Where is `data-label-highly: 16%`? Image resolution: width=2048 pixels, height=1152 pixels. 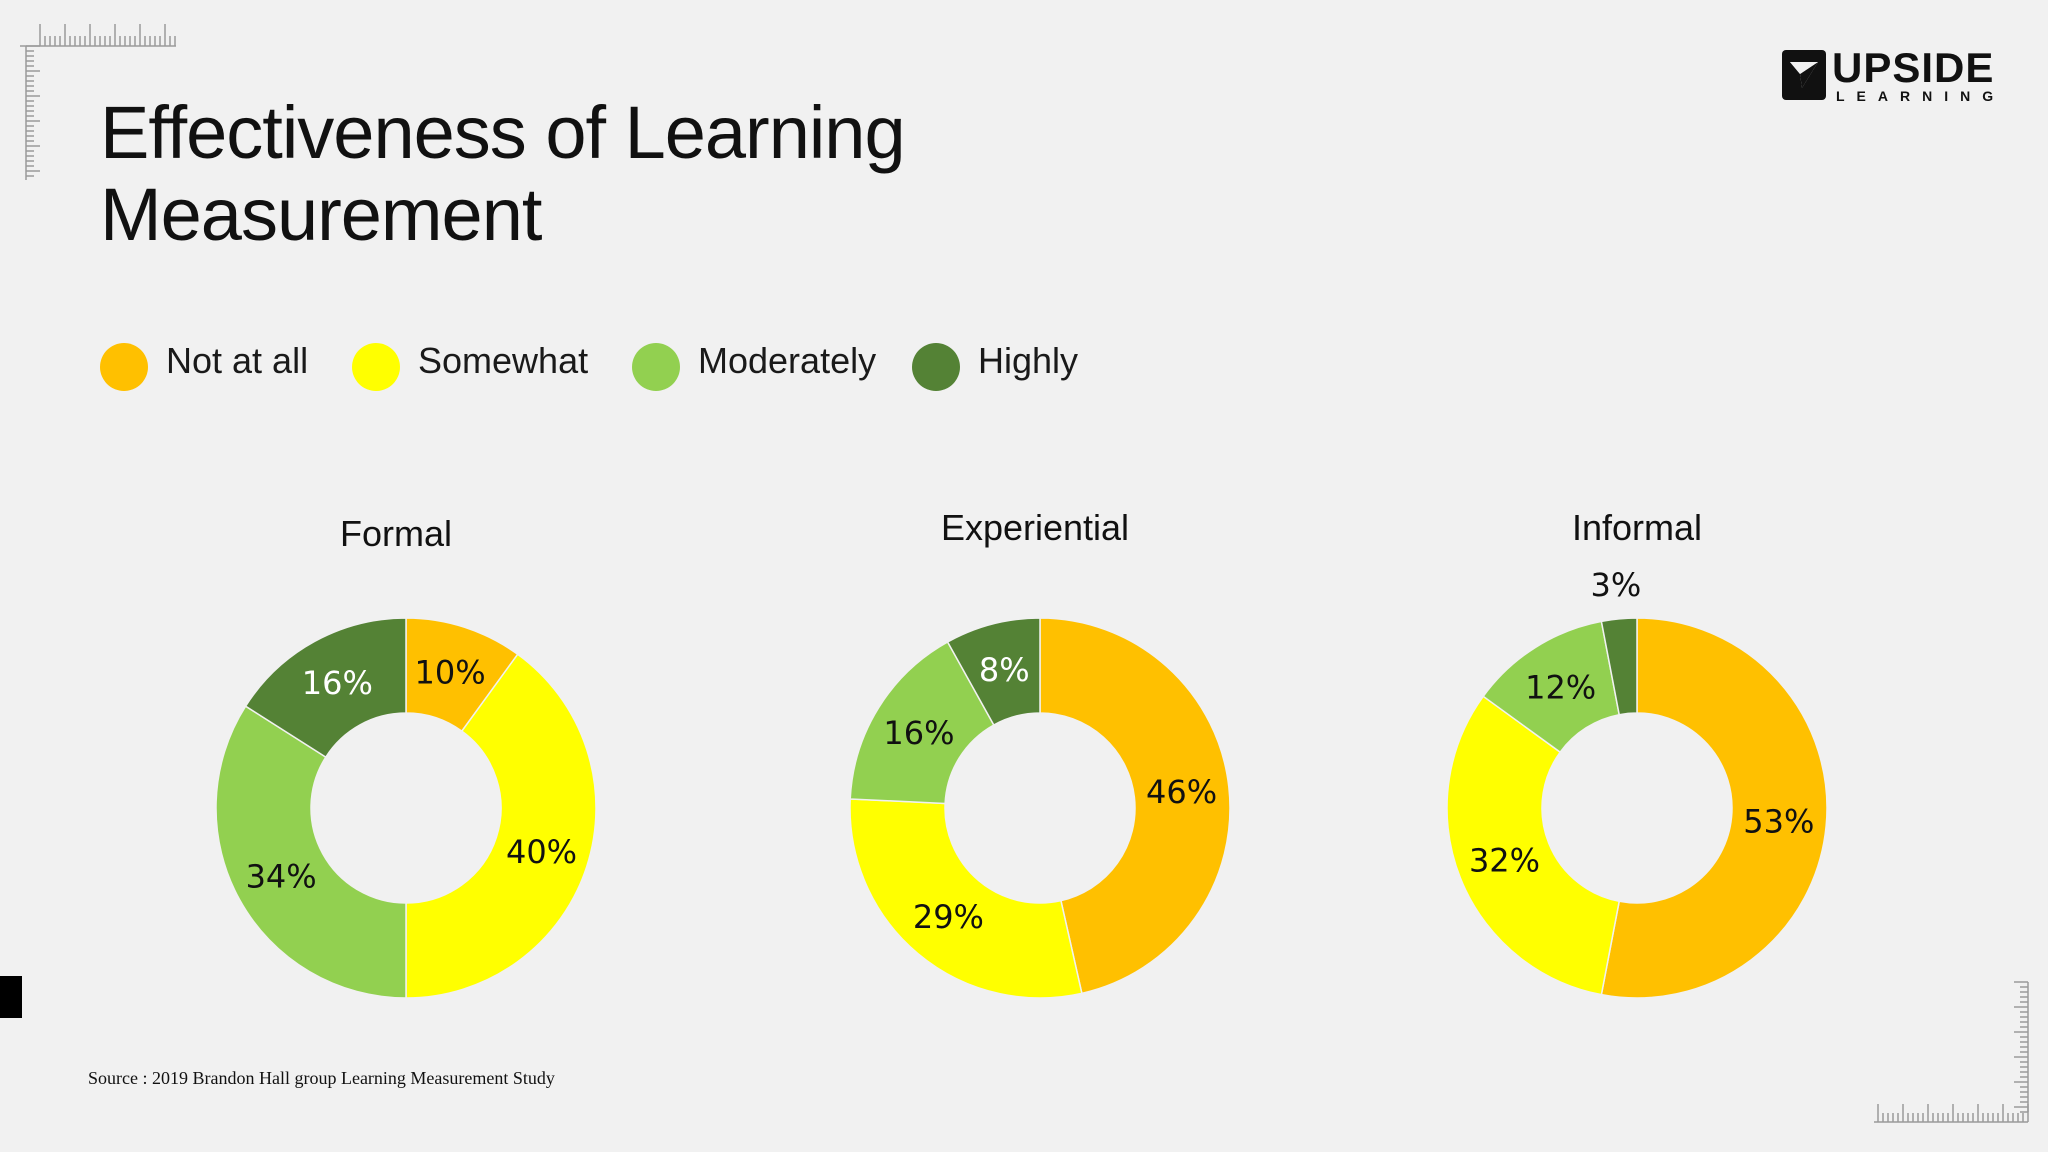 data-label-highly: 16% is located at coordinates (337, 683).